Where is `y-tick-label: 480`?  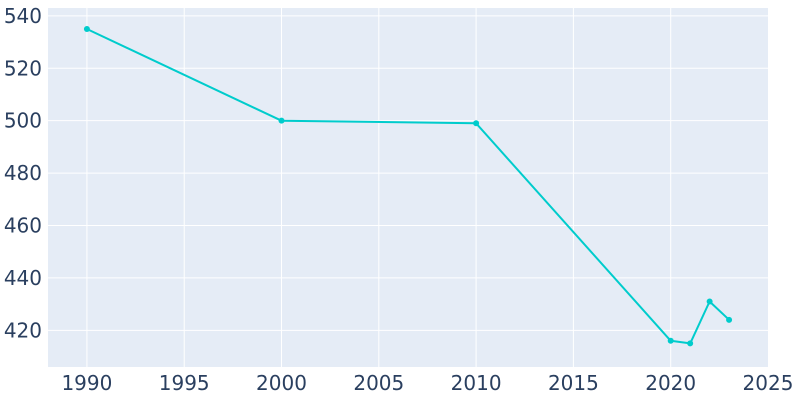
y-tick-label: 480 is located at coordinates (23, 173).